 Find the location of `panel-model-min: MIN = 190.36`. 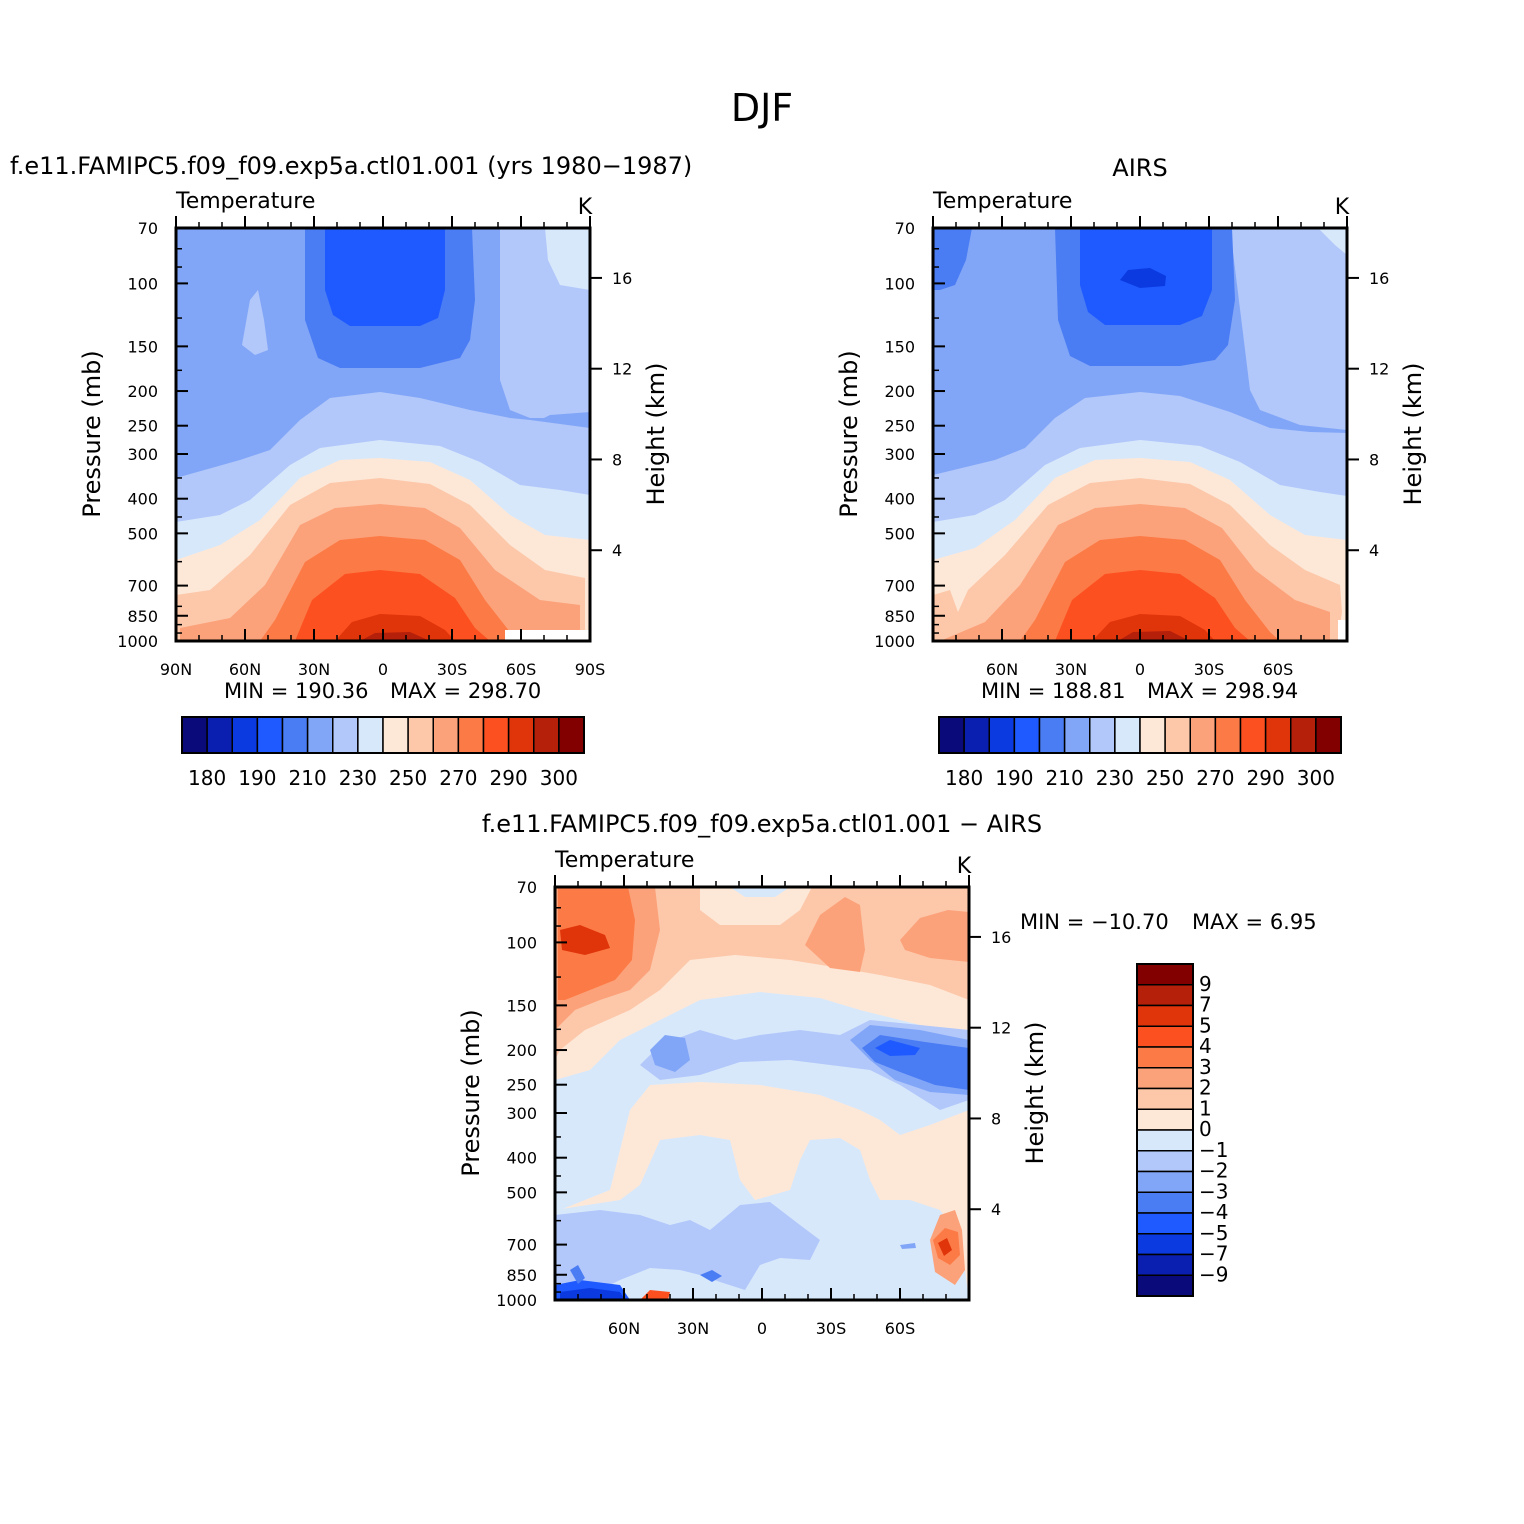

panel-model-min: MIN = 190.36 is located at coordinates (296, 691).